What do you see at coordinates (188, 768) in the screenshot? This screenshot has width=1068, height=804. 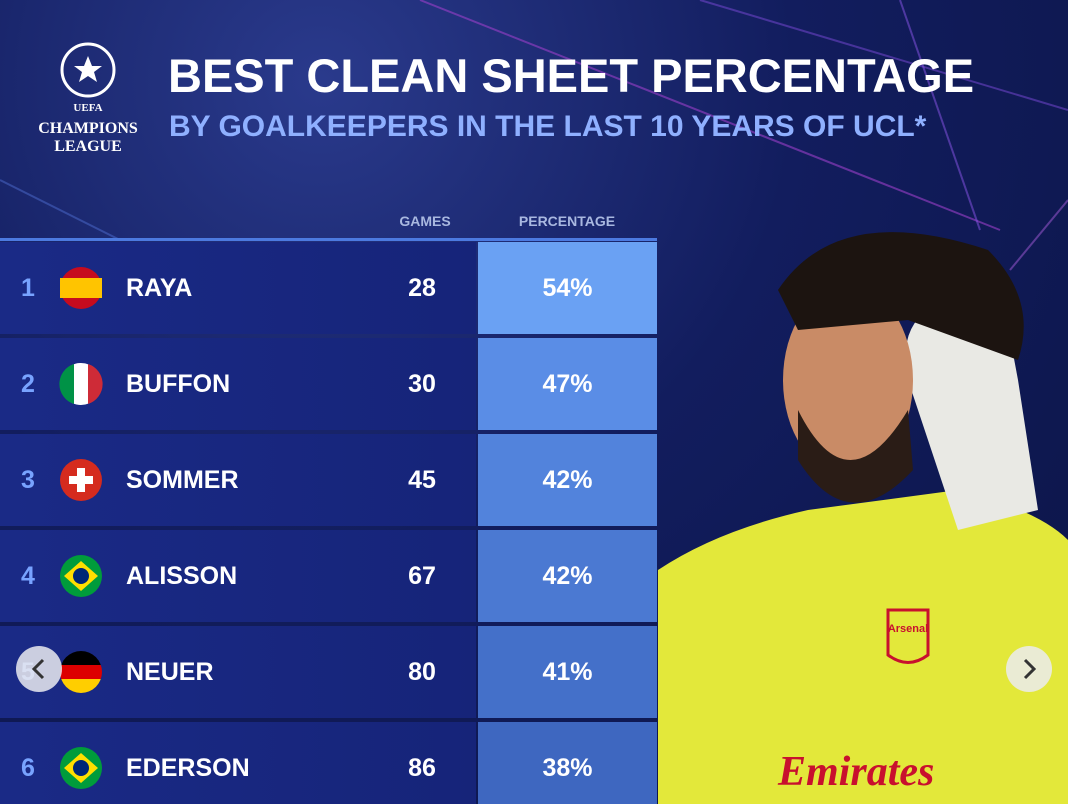 I see `player-name: EDERSON` at bounding box center [188, 768].